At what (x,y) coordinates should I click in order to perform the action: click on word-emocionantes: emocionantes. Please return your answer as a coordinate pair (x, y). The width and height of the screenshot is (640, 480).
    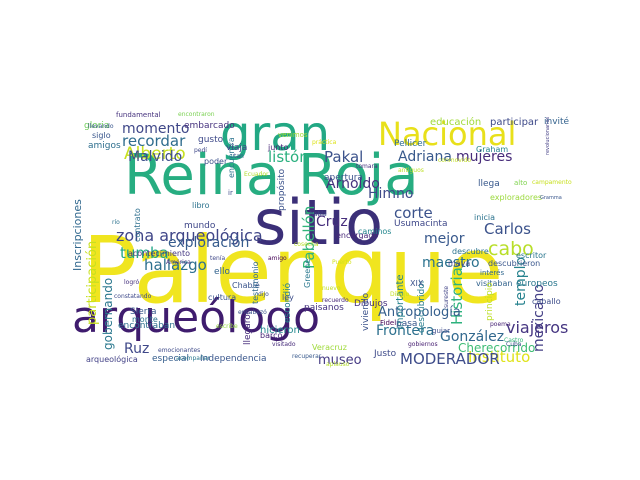
    Looking at the image, I should click on (179, 350).